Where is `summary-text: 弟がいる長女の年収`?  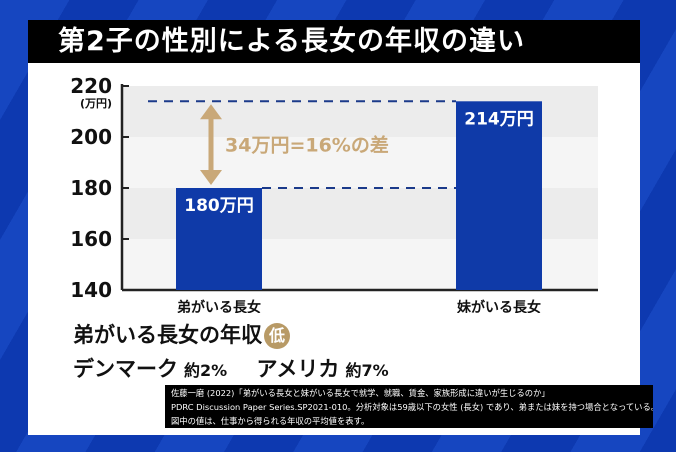 summary-text: 弟がいる長女の年収 is located at coordinates (167, 335).